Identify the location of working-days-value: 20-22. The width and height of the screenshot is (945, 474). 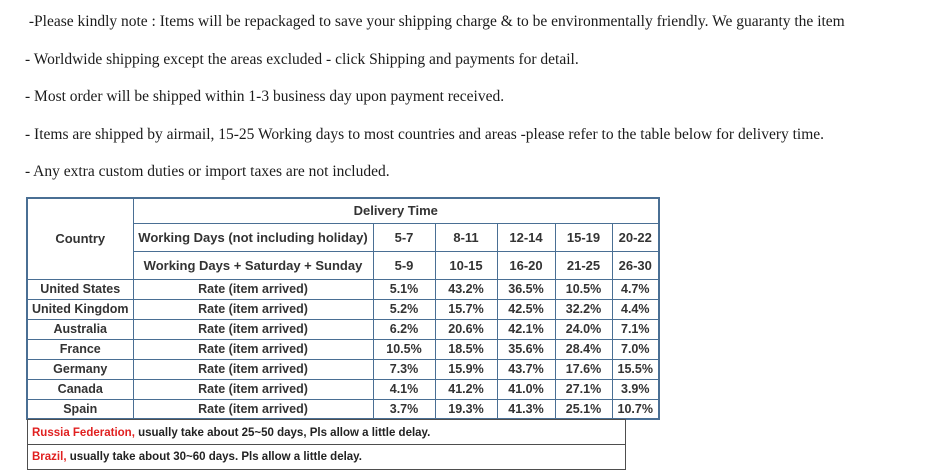
(635, 237).